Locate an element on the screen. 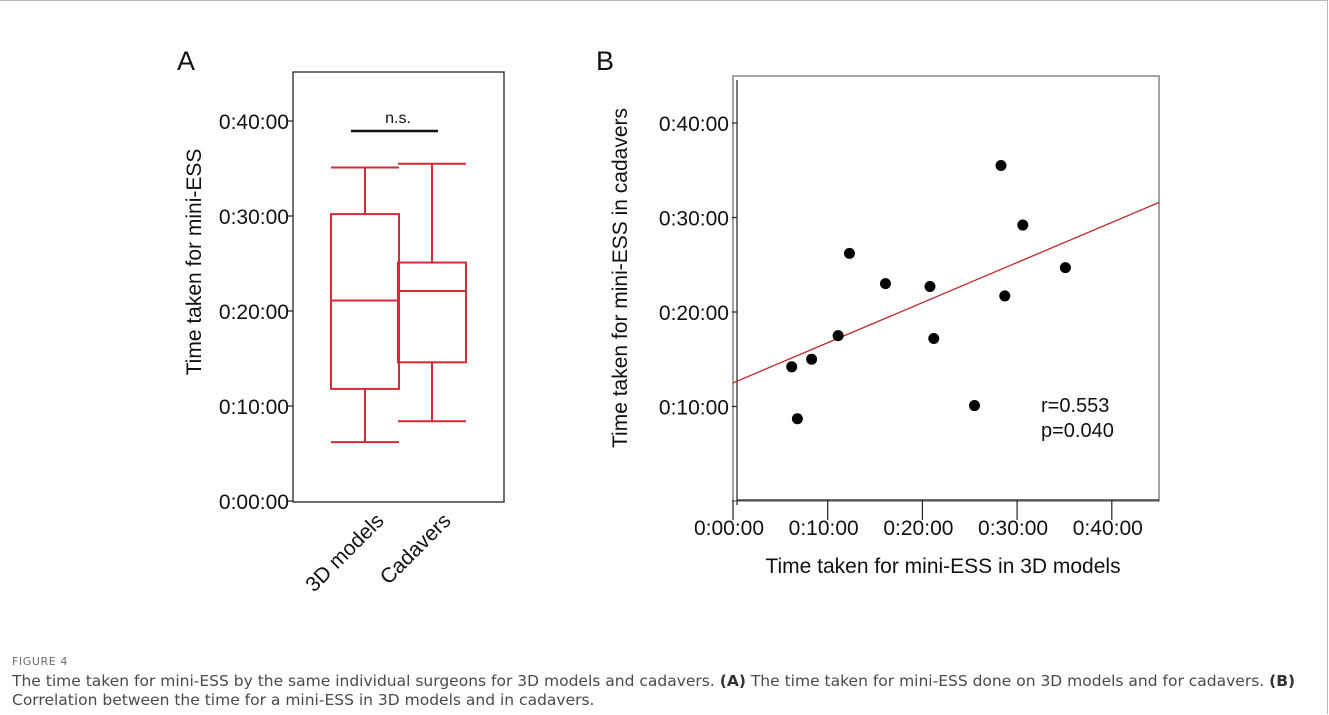 The image size is (1329, 715). panel-b-y-tick-label: 0:30:00 is located at coordinates (694, 219).